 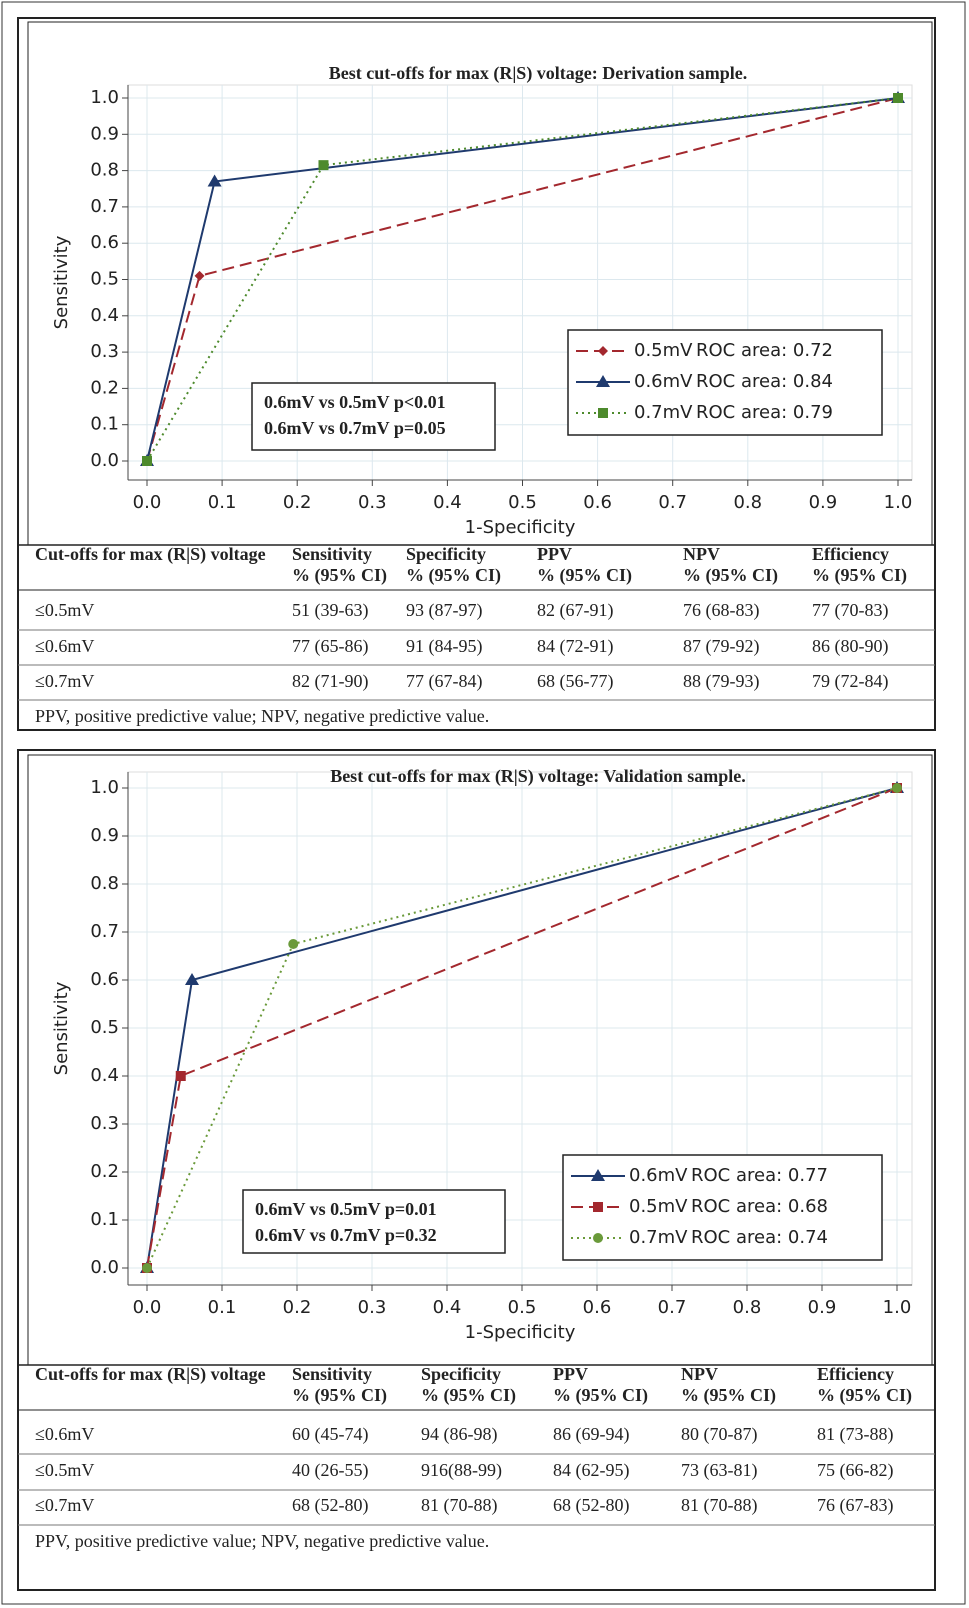 What do you see at coordinates (570, 1374) in the screenshot?
I see `table-header: PPV` at bounding box center [570, 1374].